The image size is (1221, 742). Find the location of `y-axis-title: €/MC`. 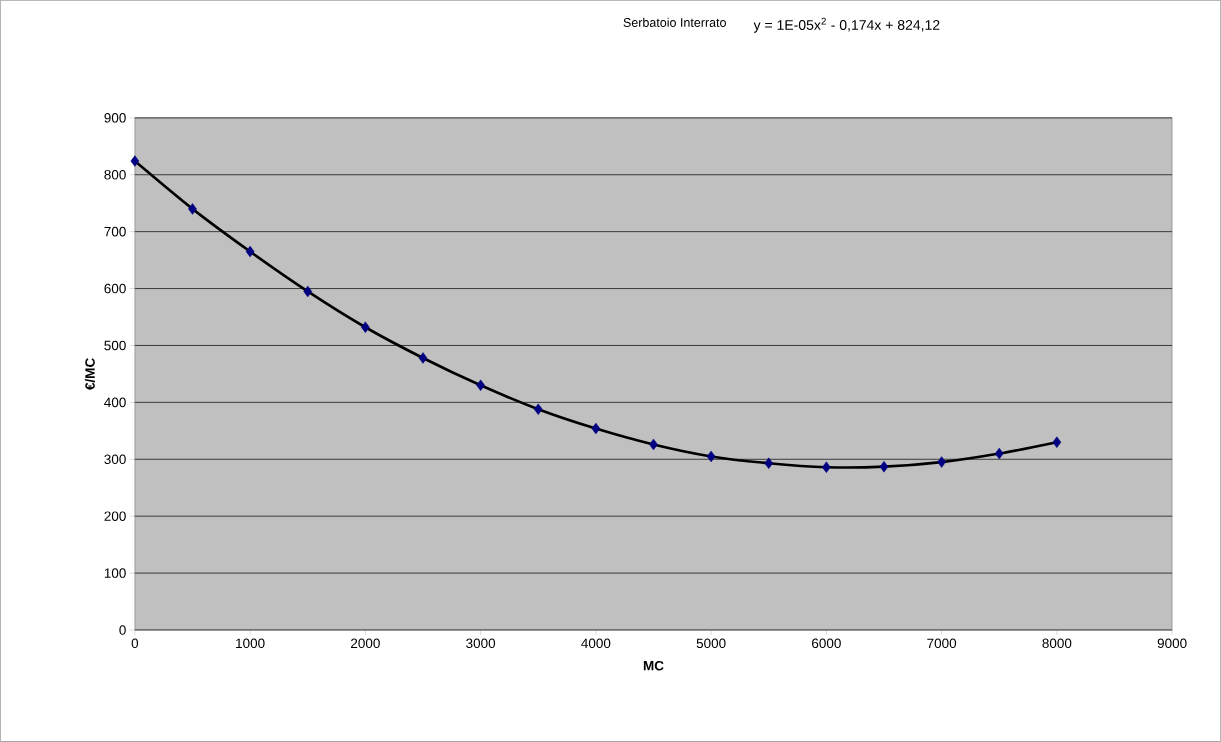

y-axis-title: €/MC is located at coordinates (89, 374).